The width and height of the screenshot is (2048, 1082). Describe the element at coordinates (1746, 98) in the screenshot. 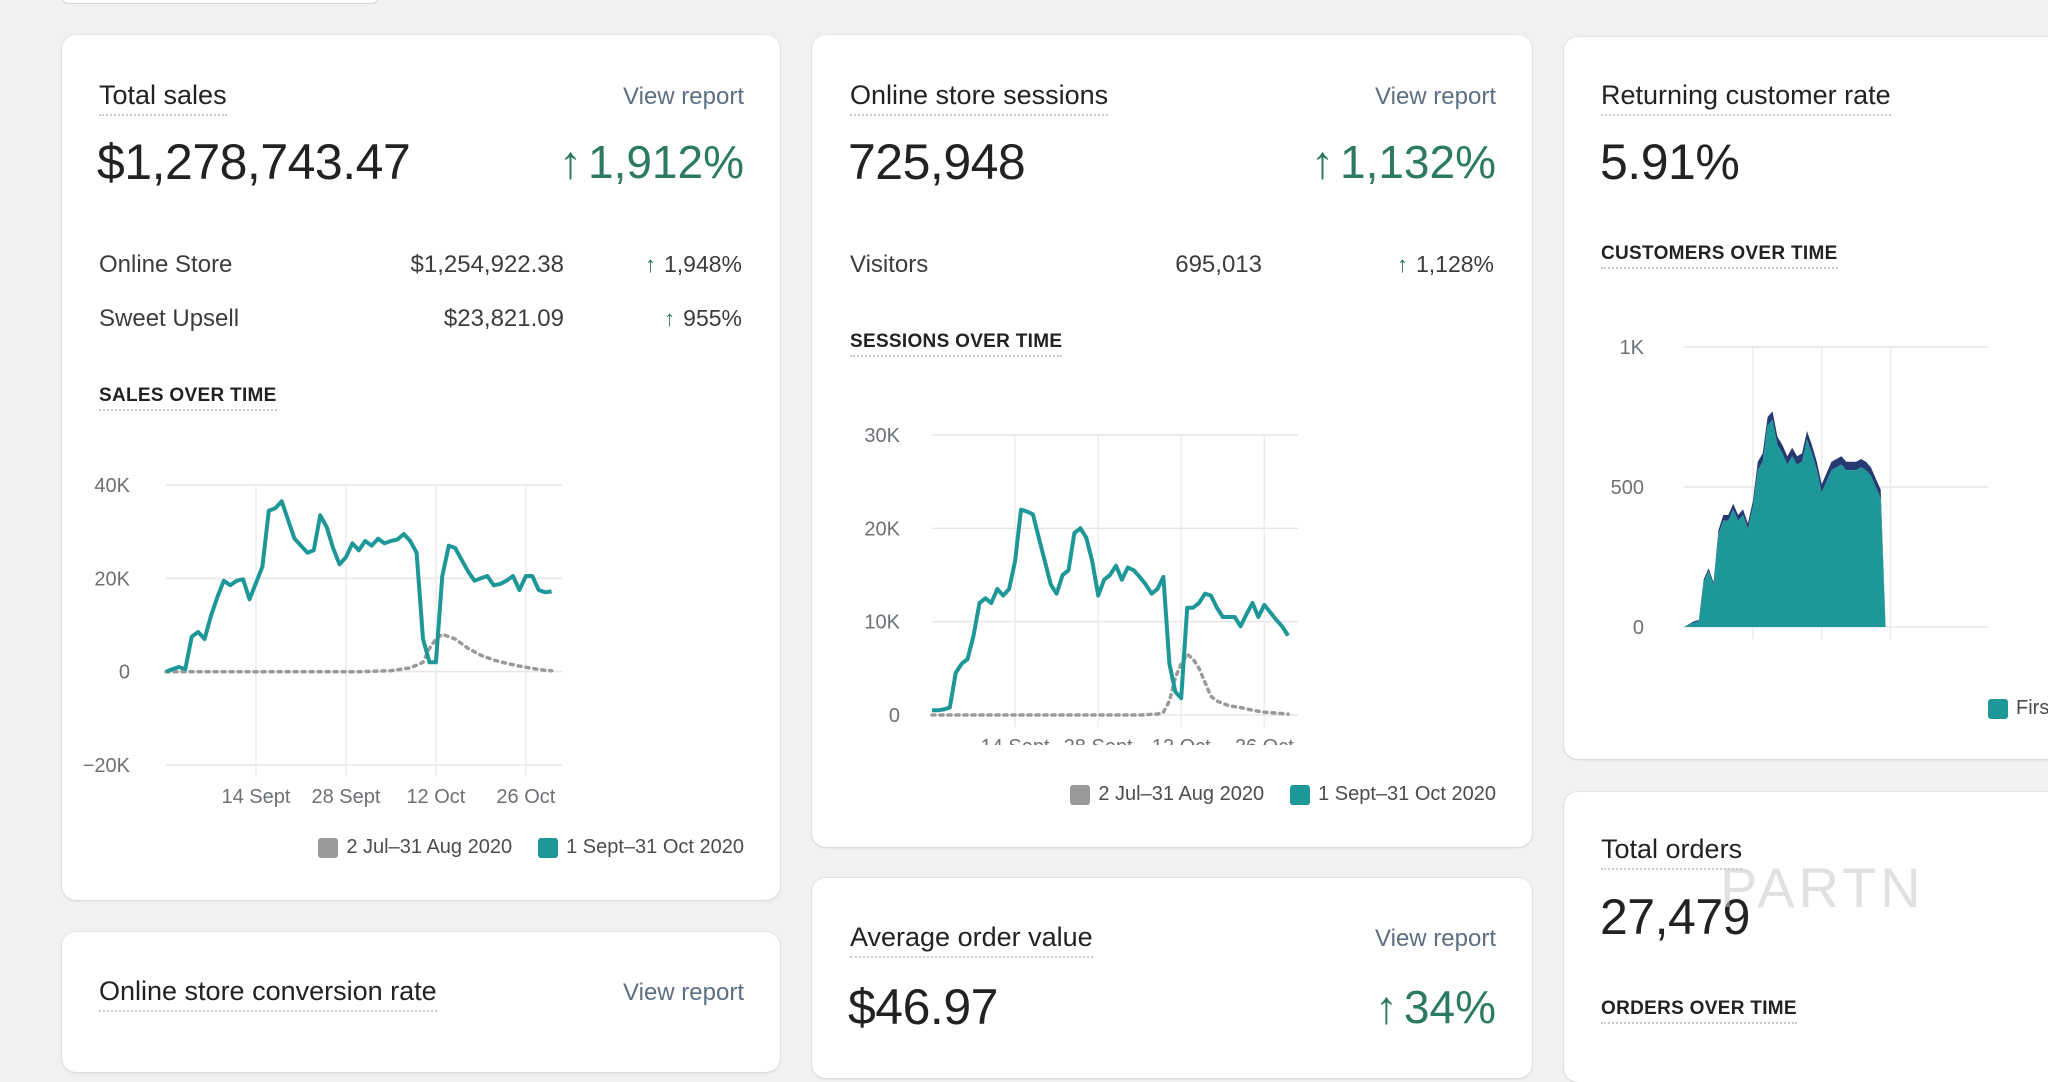

I see `card-title: Returning customer rate` at that location.